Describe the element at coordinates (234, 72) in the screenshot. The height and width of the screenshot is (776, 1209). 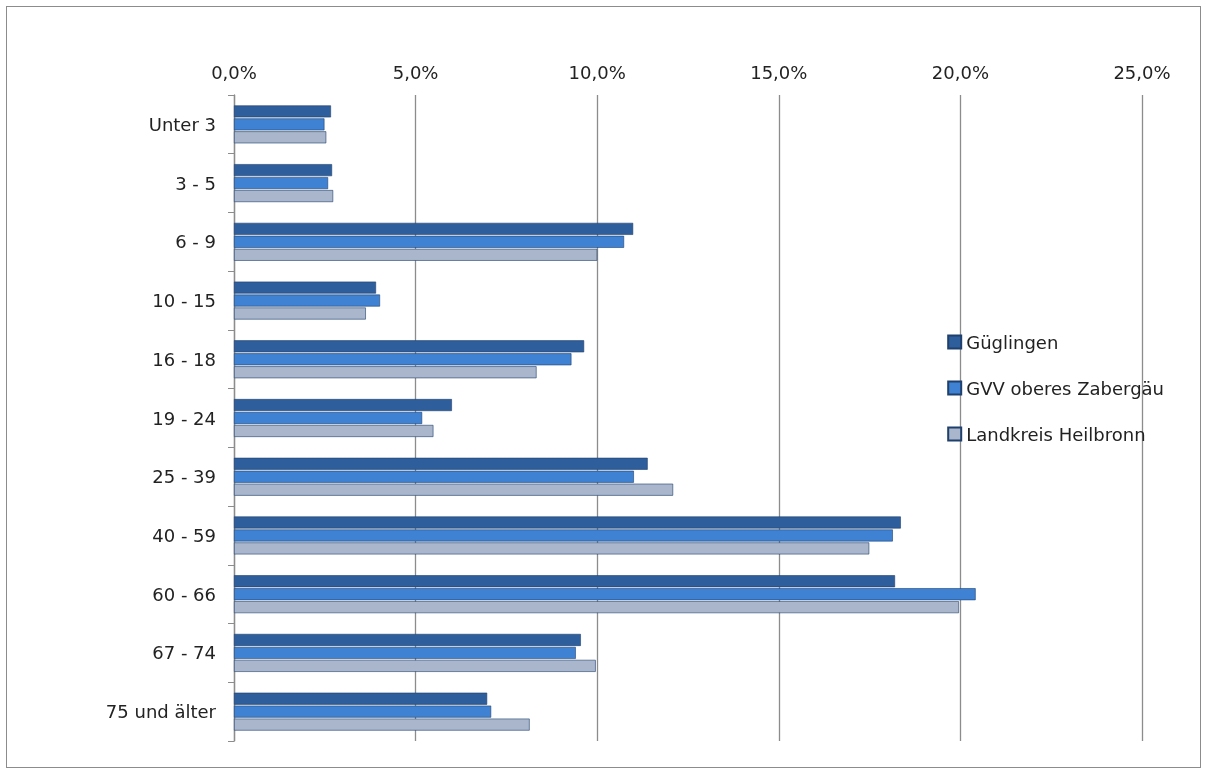
I see `x-tick-label: 0,0%` at that location.